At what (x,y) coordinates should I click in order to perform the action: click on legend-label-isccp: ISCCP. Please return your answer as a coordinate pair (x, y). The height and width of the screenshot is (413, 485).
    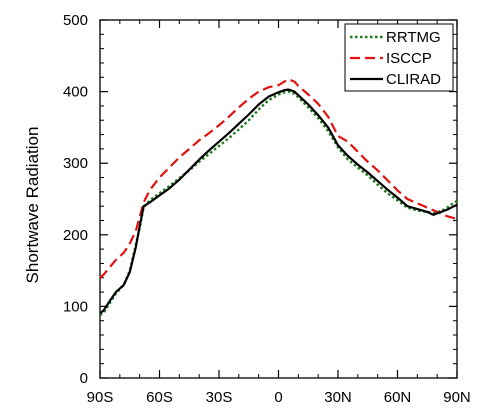
    Looking at the image, I should click on (409, 58).